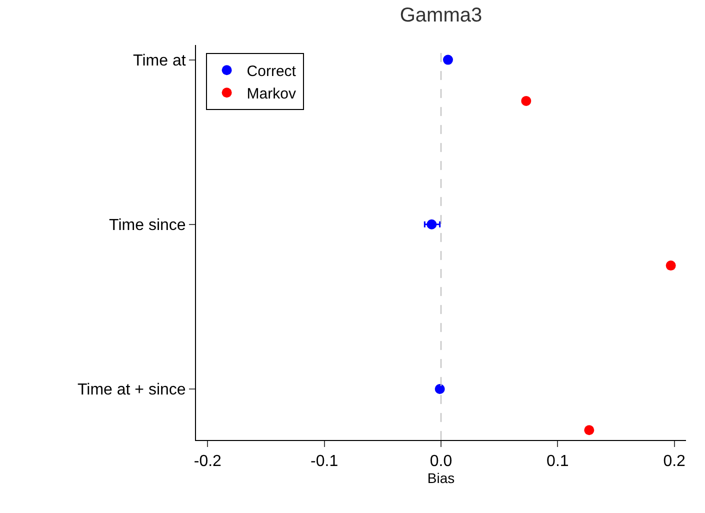 The width and height of the screenshot is (705, 513). What do you see at coordinates (557, 461) in the screenshot?
I see `x-tick-label: 0.1` at bounding box center [557, 461].